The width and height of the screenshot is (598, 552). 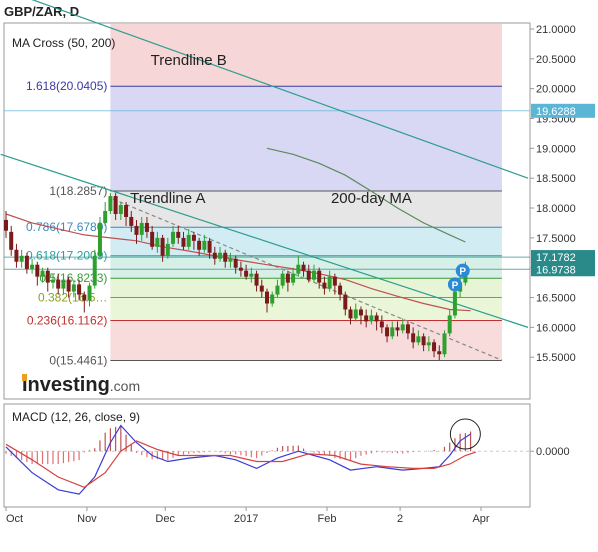 I want to click on ma-cross-label: MA Cross (50, 200), so click(x=63, y=43).